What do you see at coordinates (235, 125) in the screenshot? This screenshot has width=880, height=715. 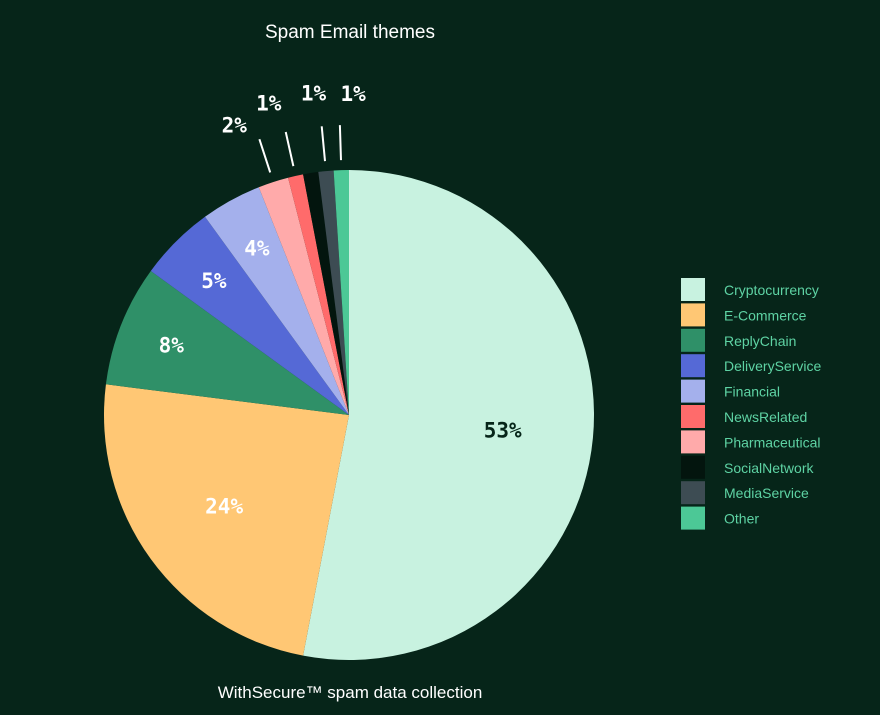 I see `slice-label-pharmaceutical: 2%` at bounding box center [235, 125].